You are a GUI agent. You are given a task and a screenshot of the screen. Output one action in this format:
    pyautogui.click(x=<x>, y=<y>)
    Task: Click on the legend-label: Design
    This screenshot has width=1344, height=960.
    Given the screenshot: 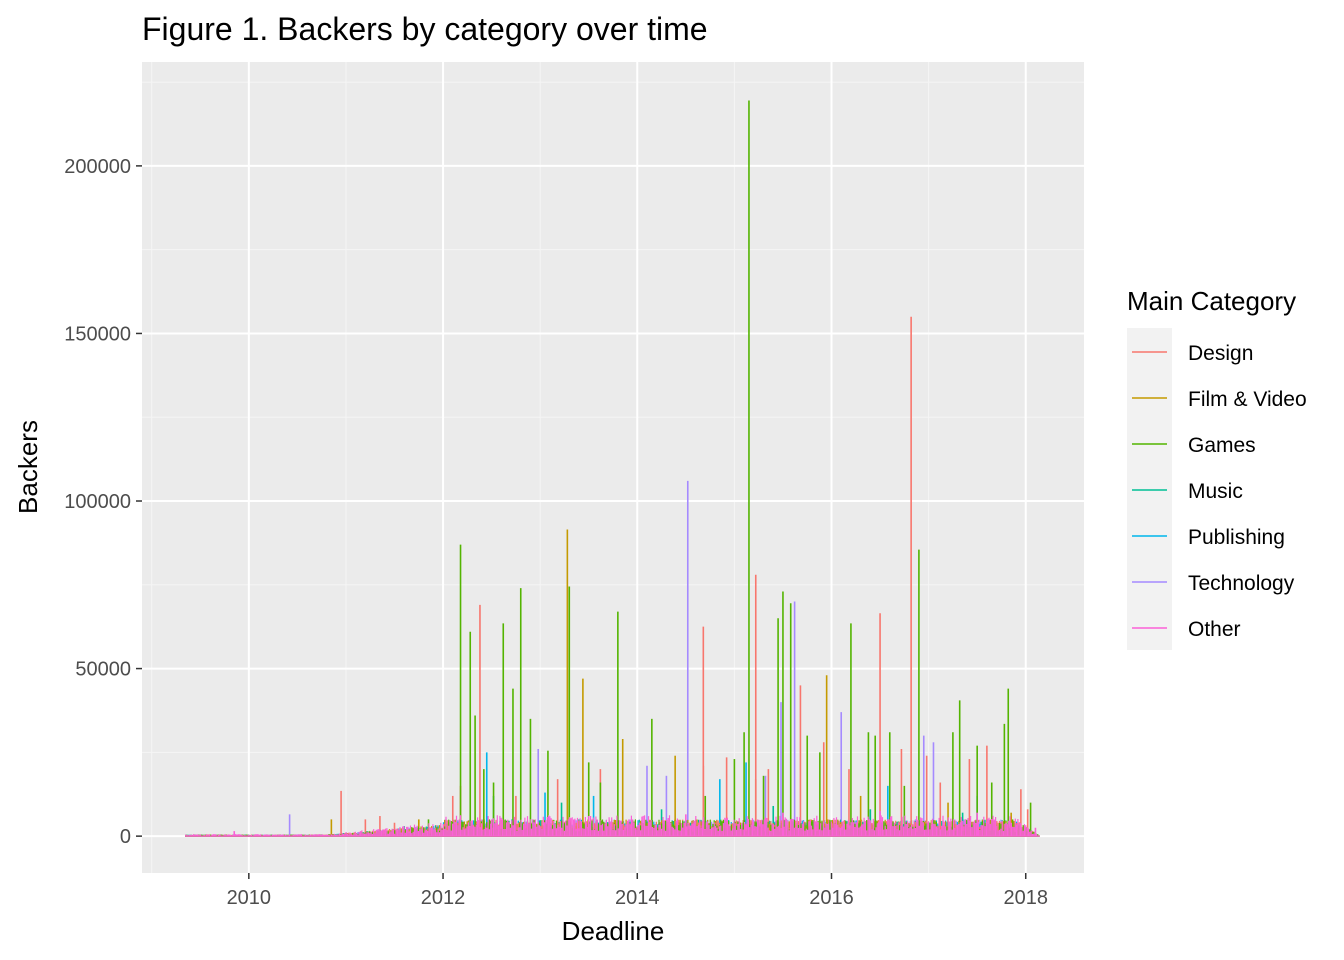 What is the action you would take?
    pyautogui.click(x=1220, y=353)
    